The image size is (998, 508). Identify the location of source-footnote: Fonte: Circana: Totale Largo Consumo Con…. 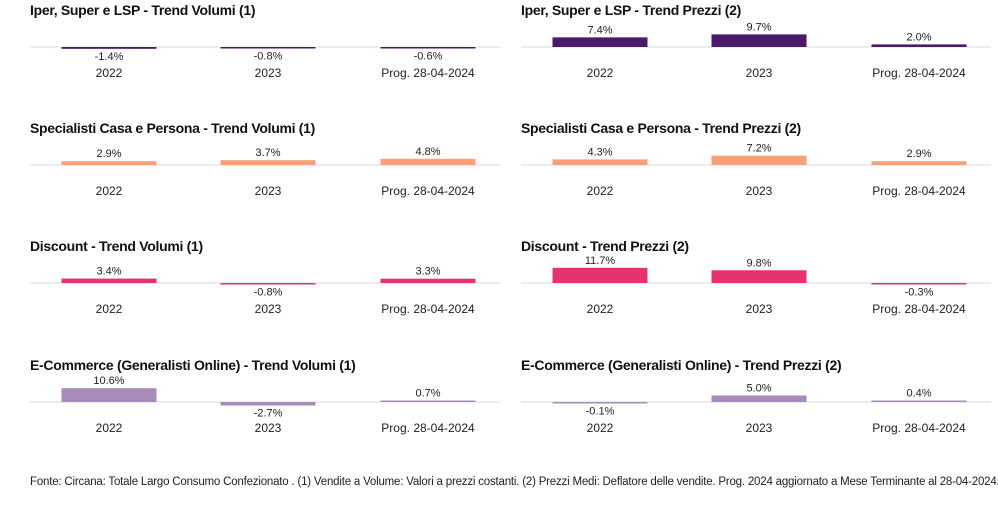
(514, 482).